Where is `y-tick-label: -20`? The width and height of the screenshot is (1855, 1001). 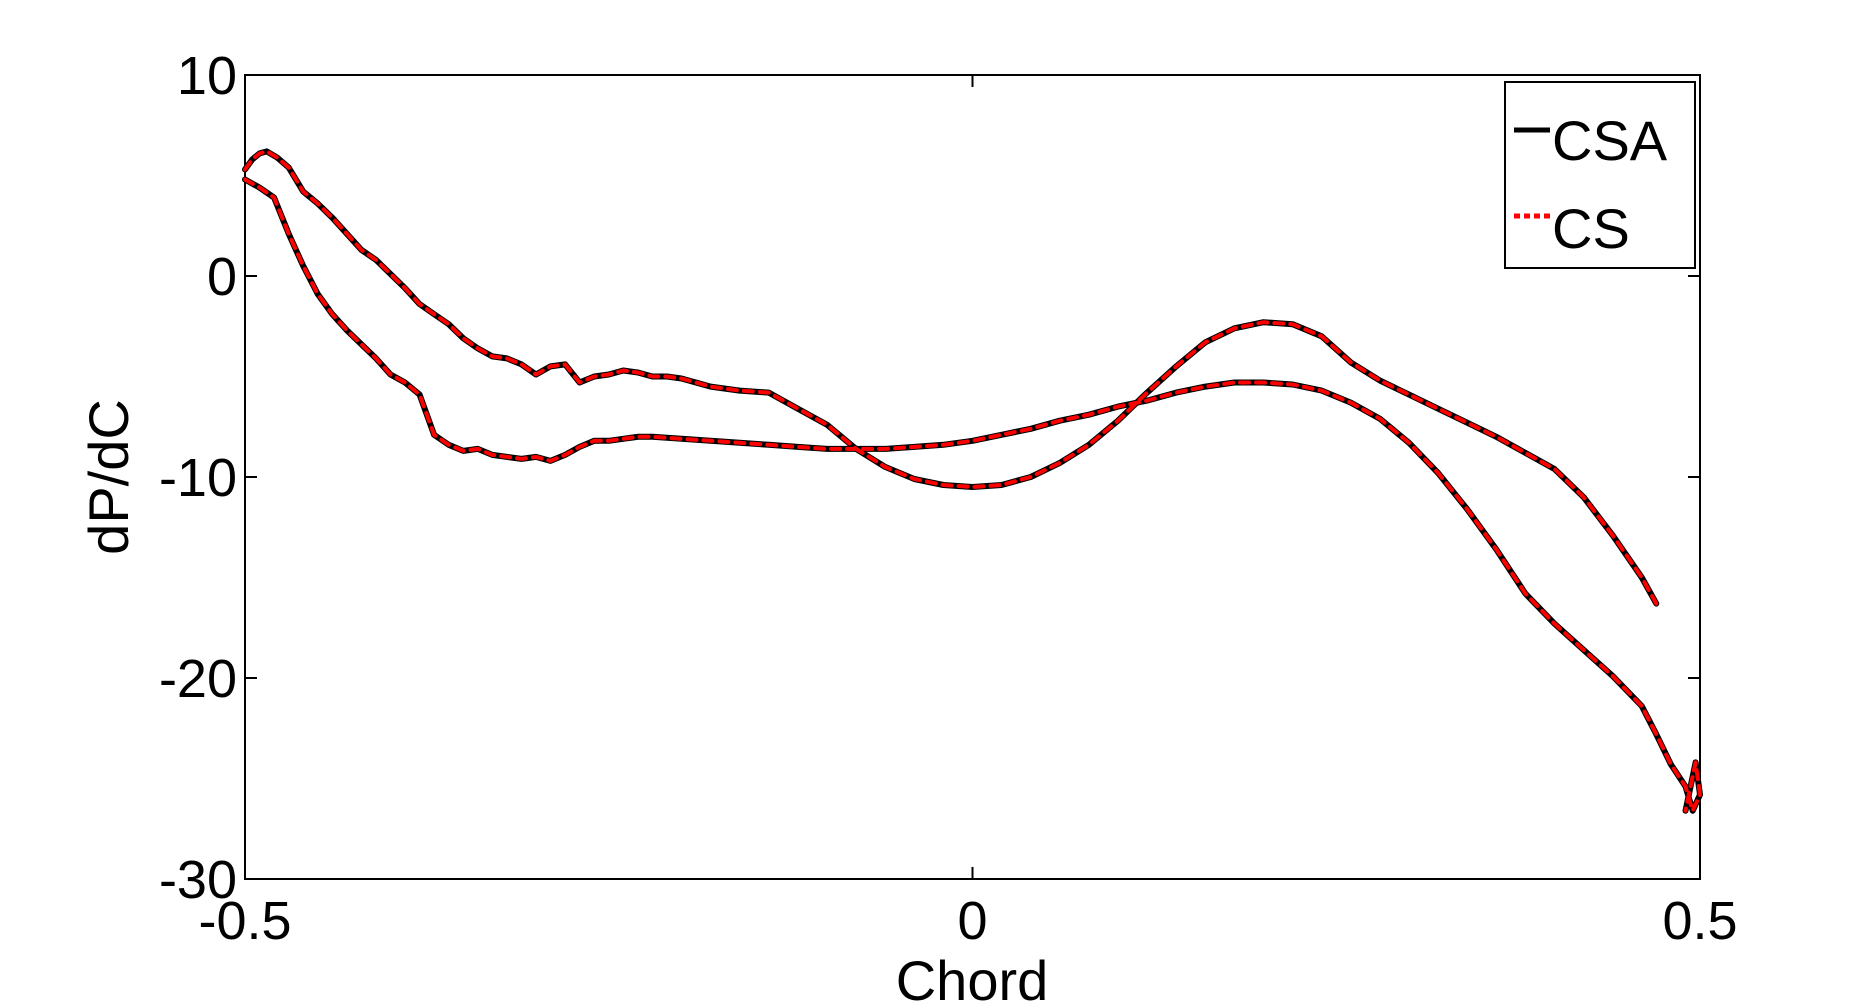
y-tick-label: -20 is located at coordinates (198, 679).